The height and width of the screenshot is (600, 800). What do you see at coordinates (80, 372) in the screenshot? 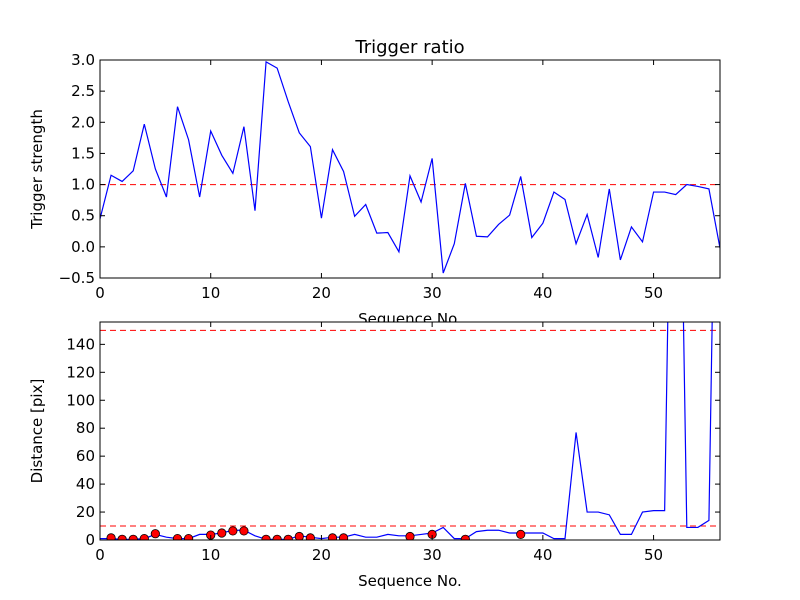
I see `y-tick-label: 120` at bounding box center [80, 372].